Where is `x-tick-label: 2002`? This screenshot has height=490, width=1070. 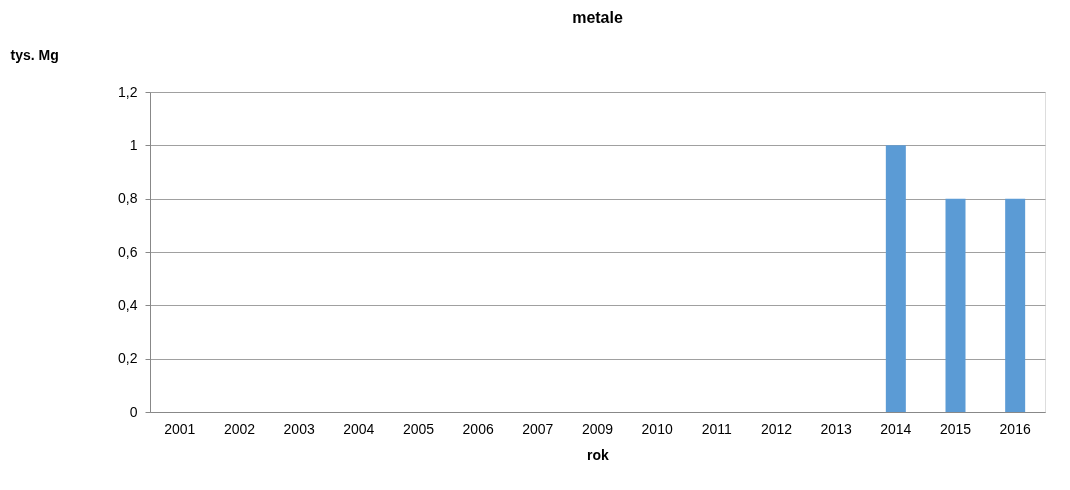
x-tick-label: 2002 is located at coordinates (239, 428).